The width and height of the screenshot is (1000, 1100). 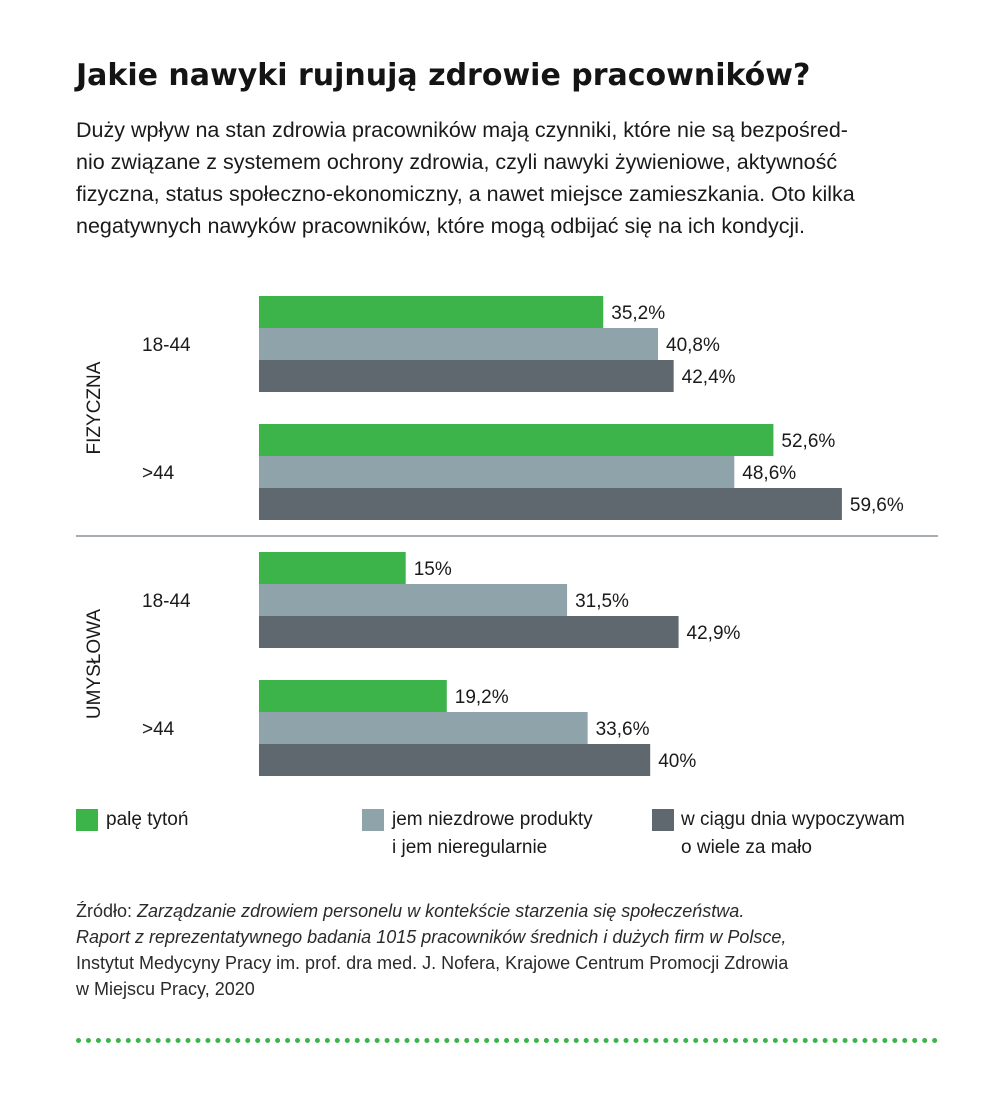 I want to click on bar-value-label: 40%, so click(x=677, y=761).